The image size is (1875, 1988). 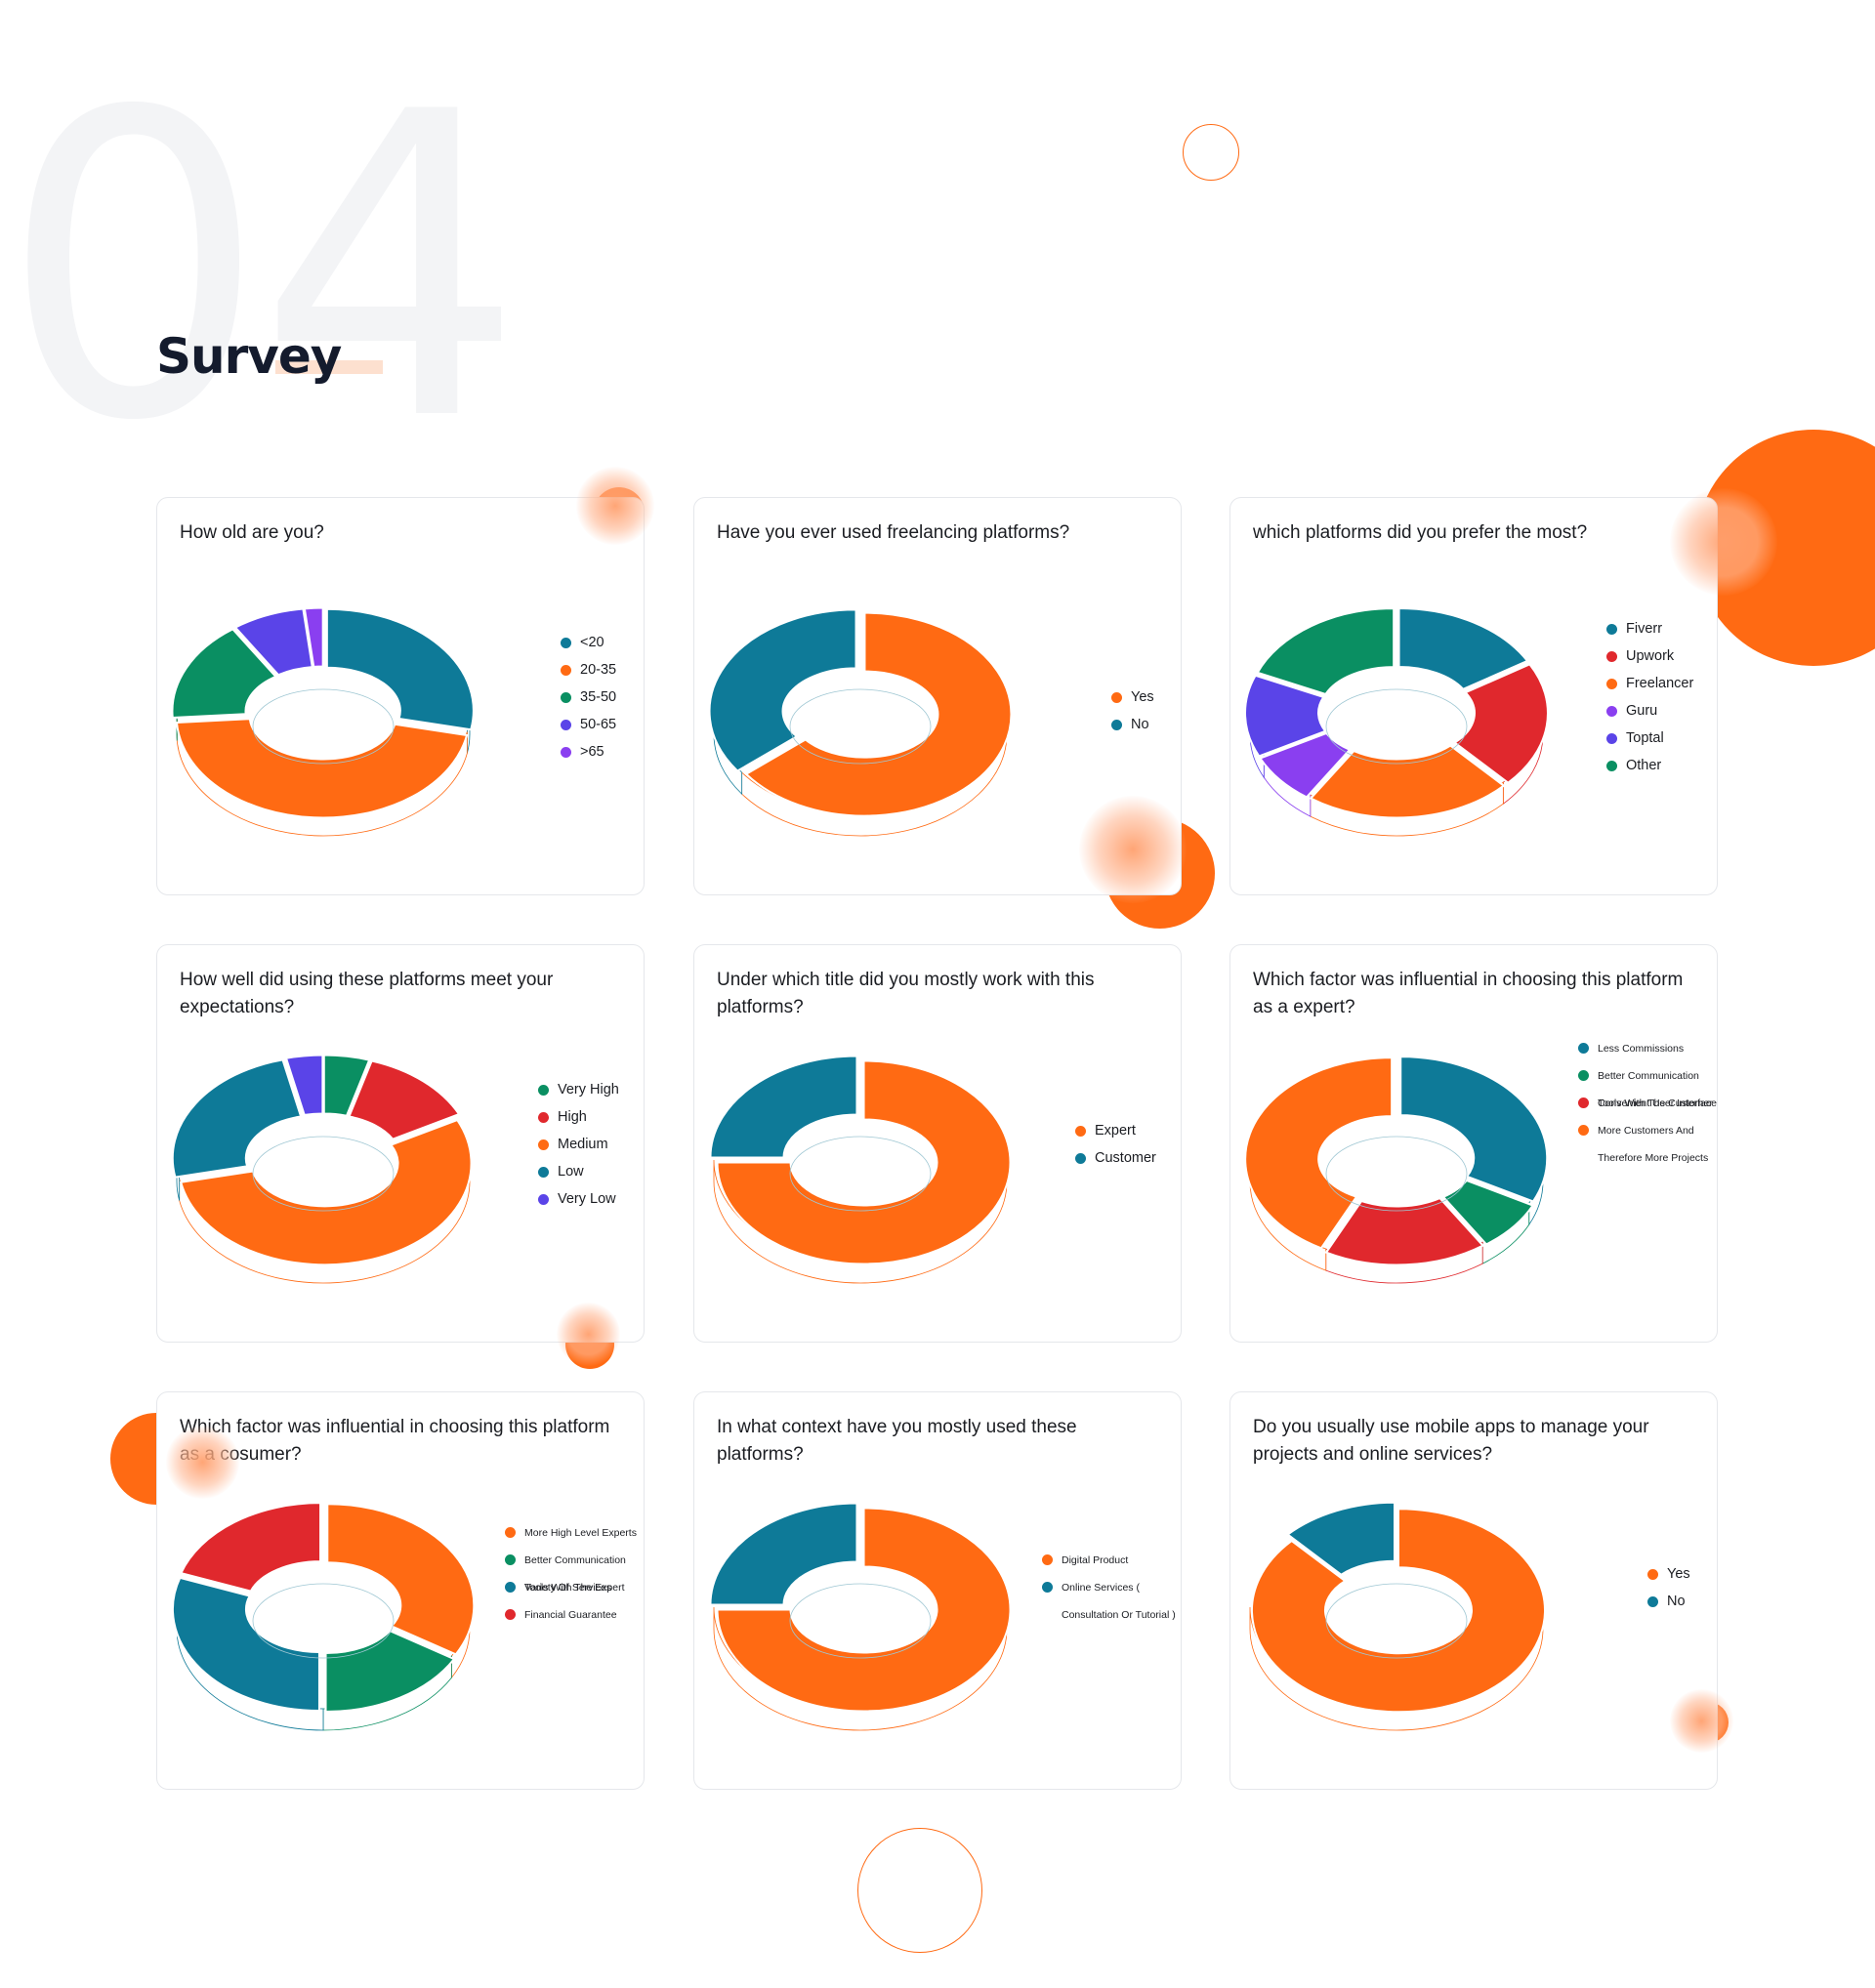 What do you see at coordinates (574, 1533) in the screenshot?
I see `legend-item-more-high-level-experts: More High Level Experts` at bounding box center [574, 1533].